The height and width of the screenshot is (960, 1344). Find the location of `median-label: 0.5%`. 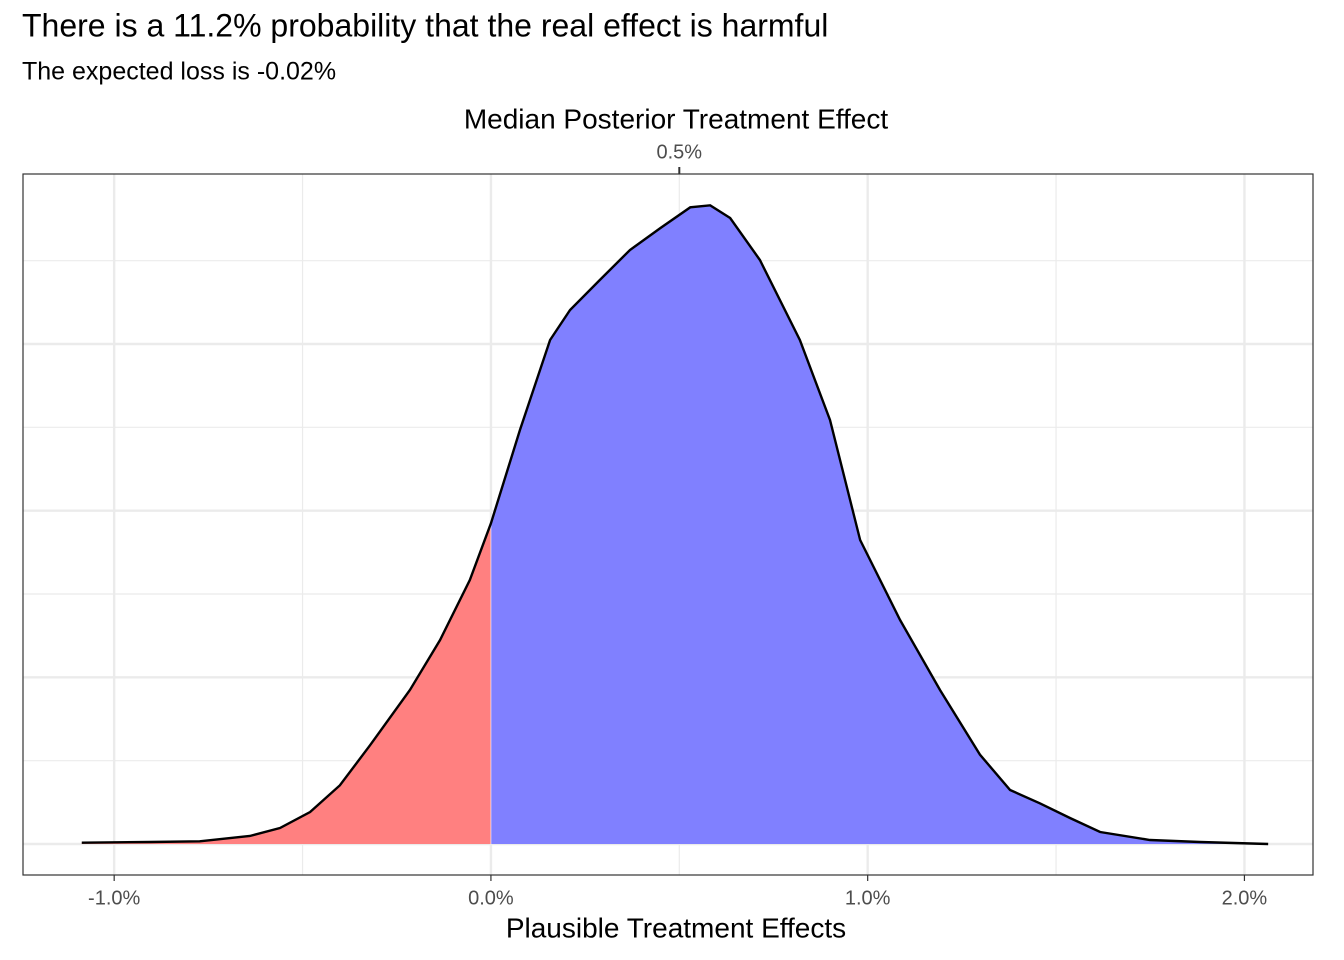

median-label: 0.5% is located at coordinates (680, 152).